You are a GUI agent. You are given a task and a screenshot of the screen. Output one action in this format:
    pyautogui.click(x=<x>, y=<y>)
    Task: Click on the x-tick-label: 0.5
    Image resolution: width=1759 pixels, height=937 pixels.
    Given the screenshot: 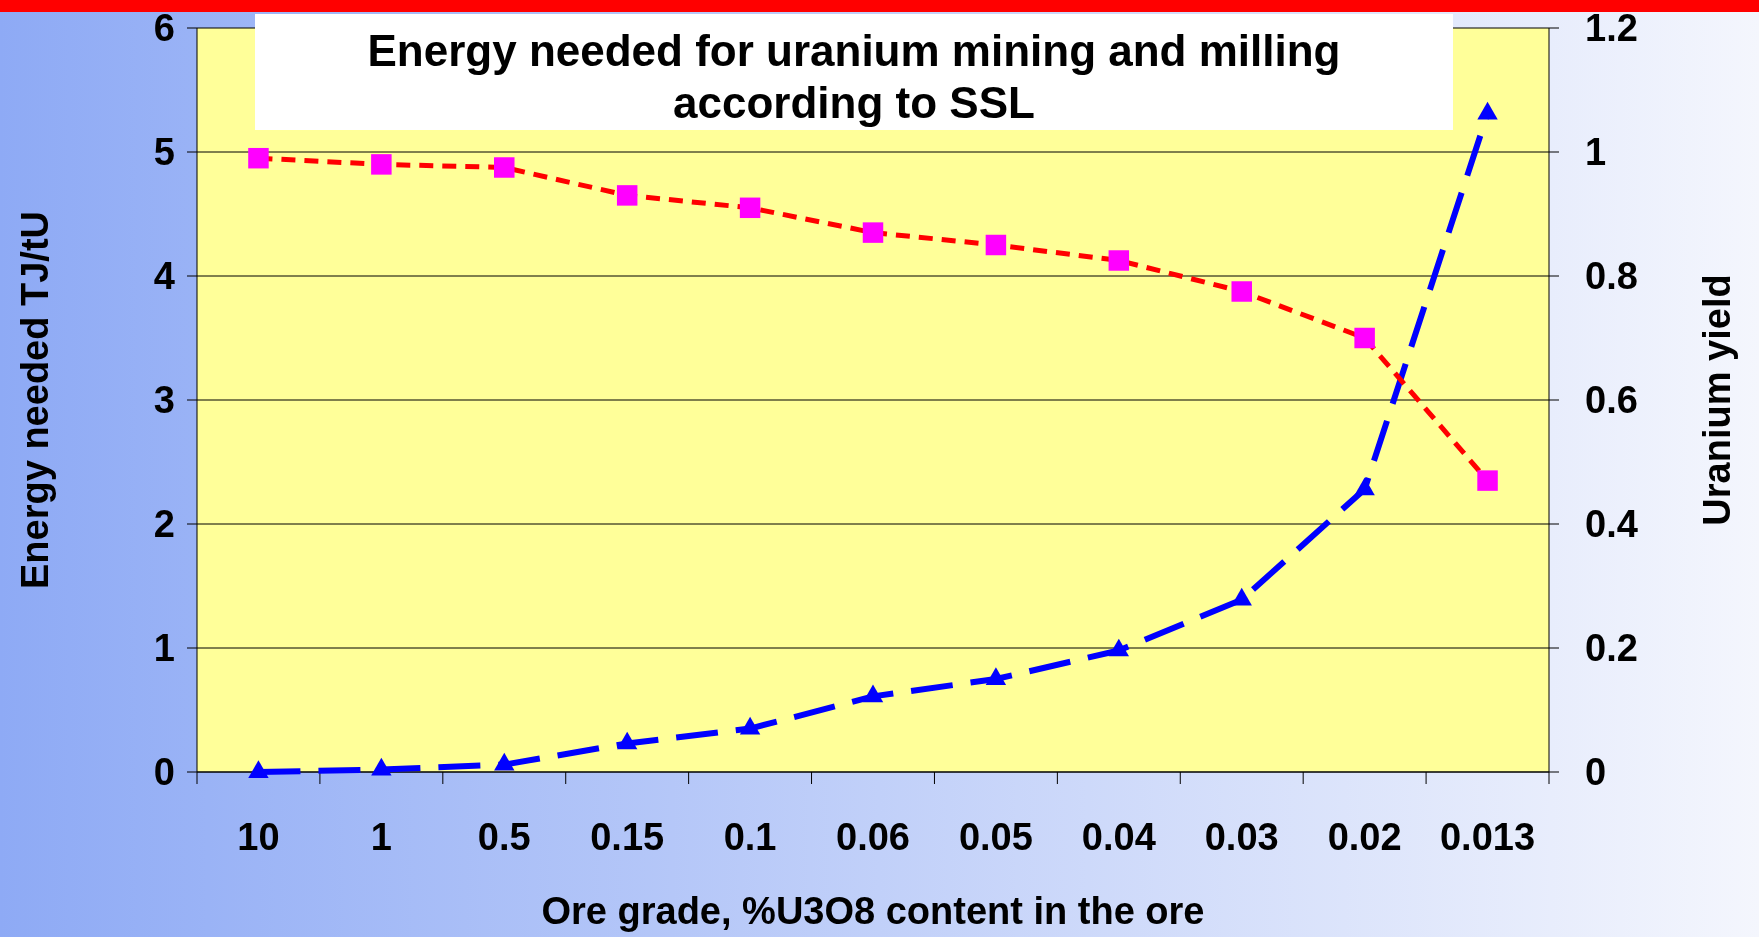 What is the action you would take?
    pyautogui.click(x=504, y=837)
    